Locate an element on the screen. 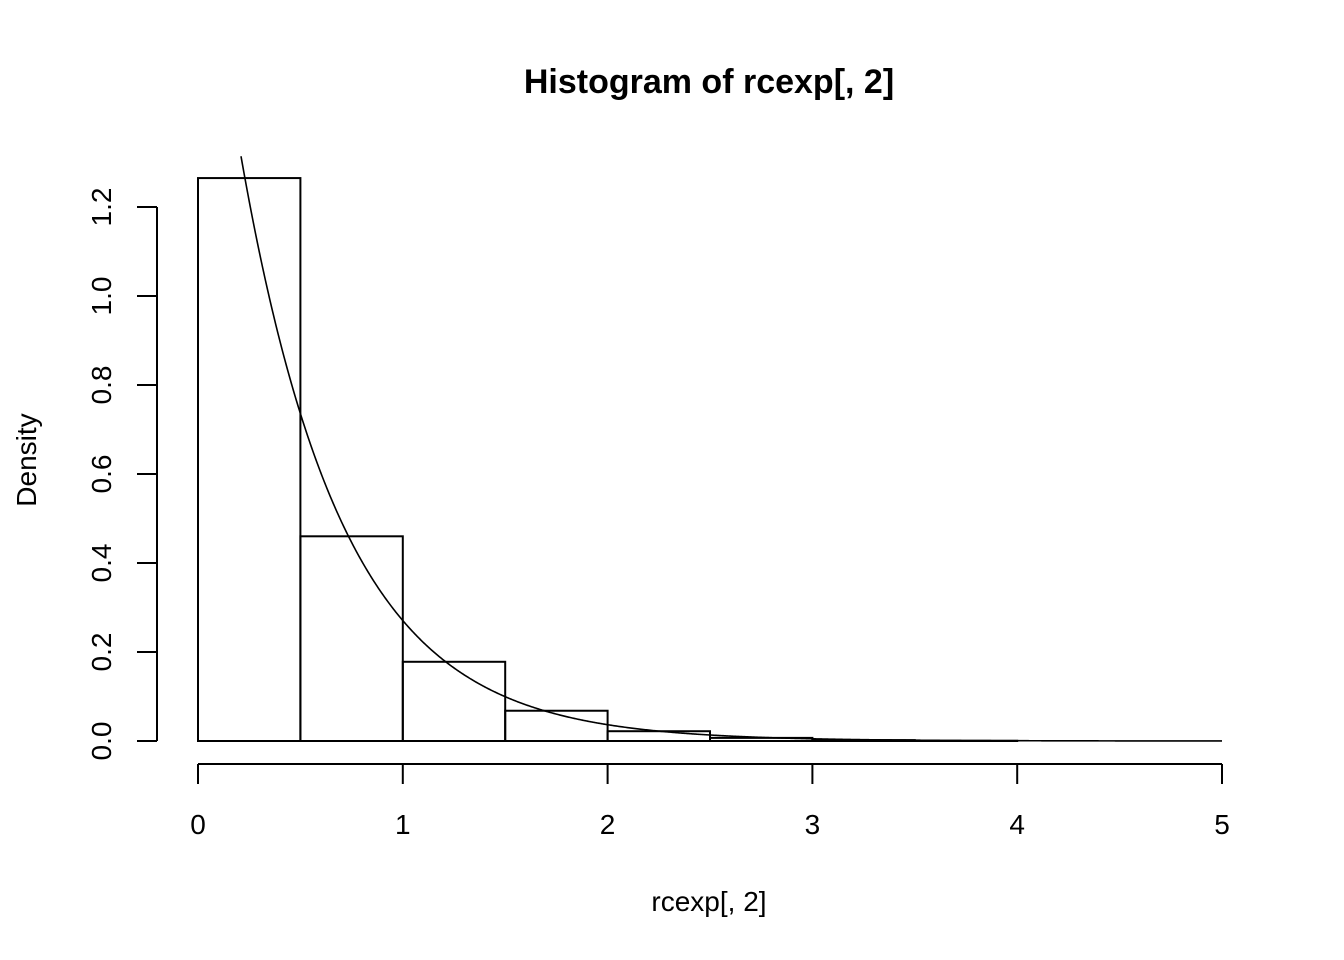  x-tick-label: 4 is located at coordinates (1017, 824).